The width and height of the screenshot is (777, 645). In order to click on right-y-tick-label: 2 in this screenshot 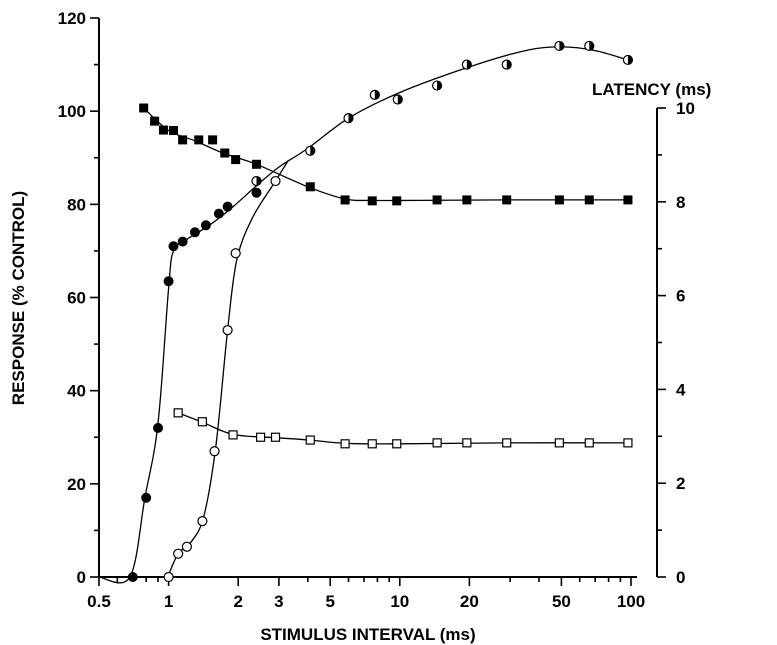, I will do `click(680, 483)`.